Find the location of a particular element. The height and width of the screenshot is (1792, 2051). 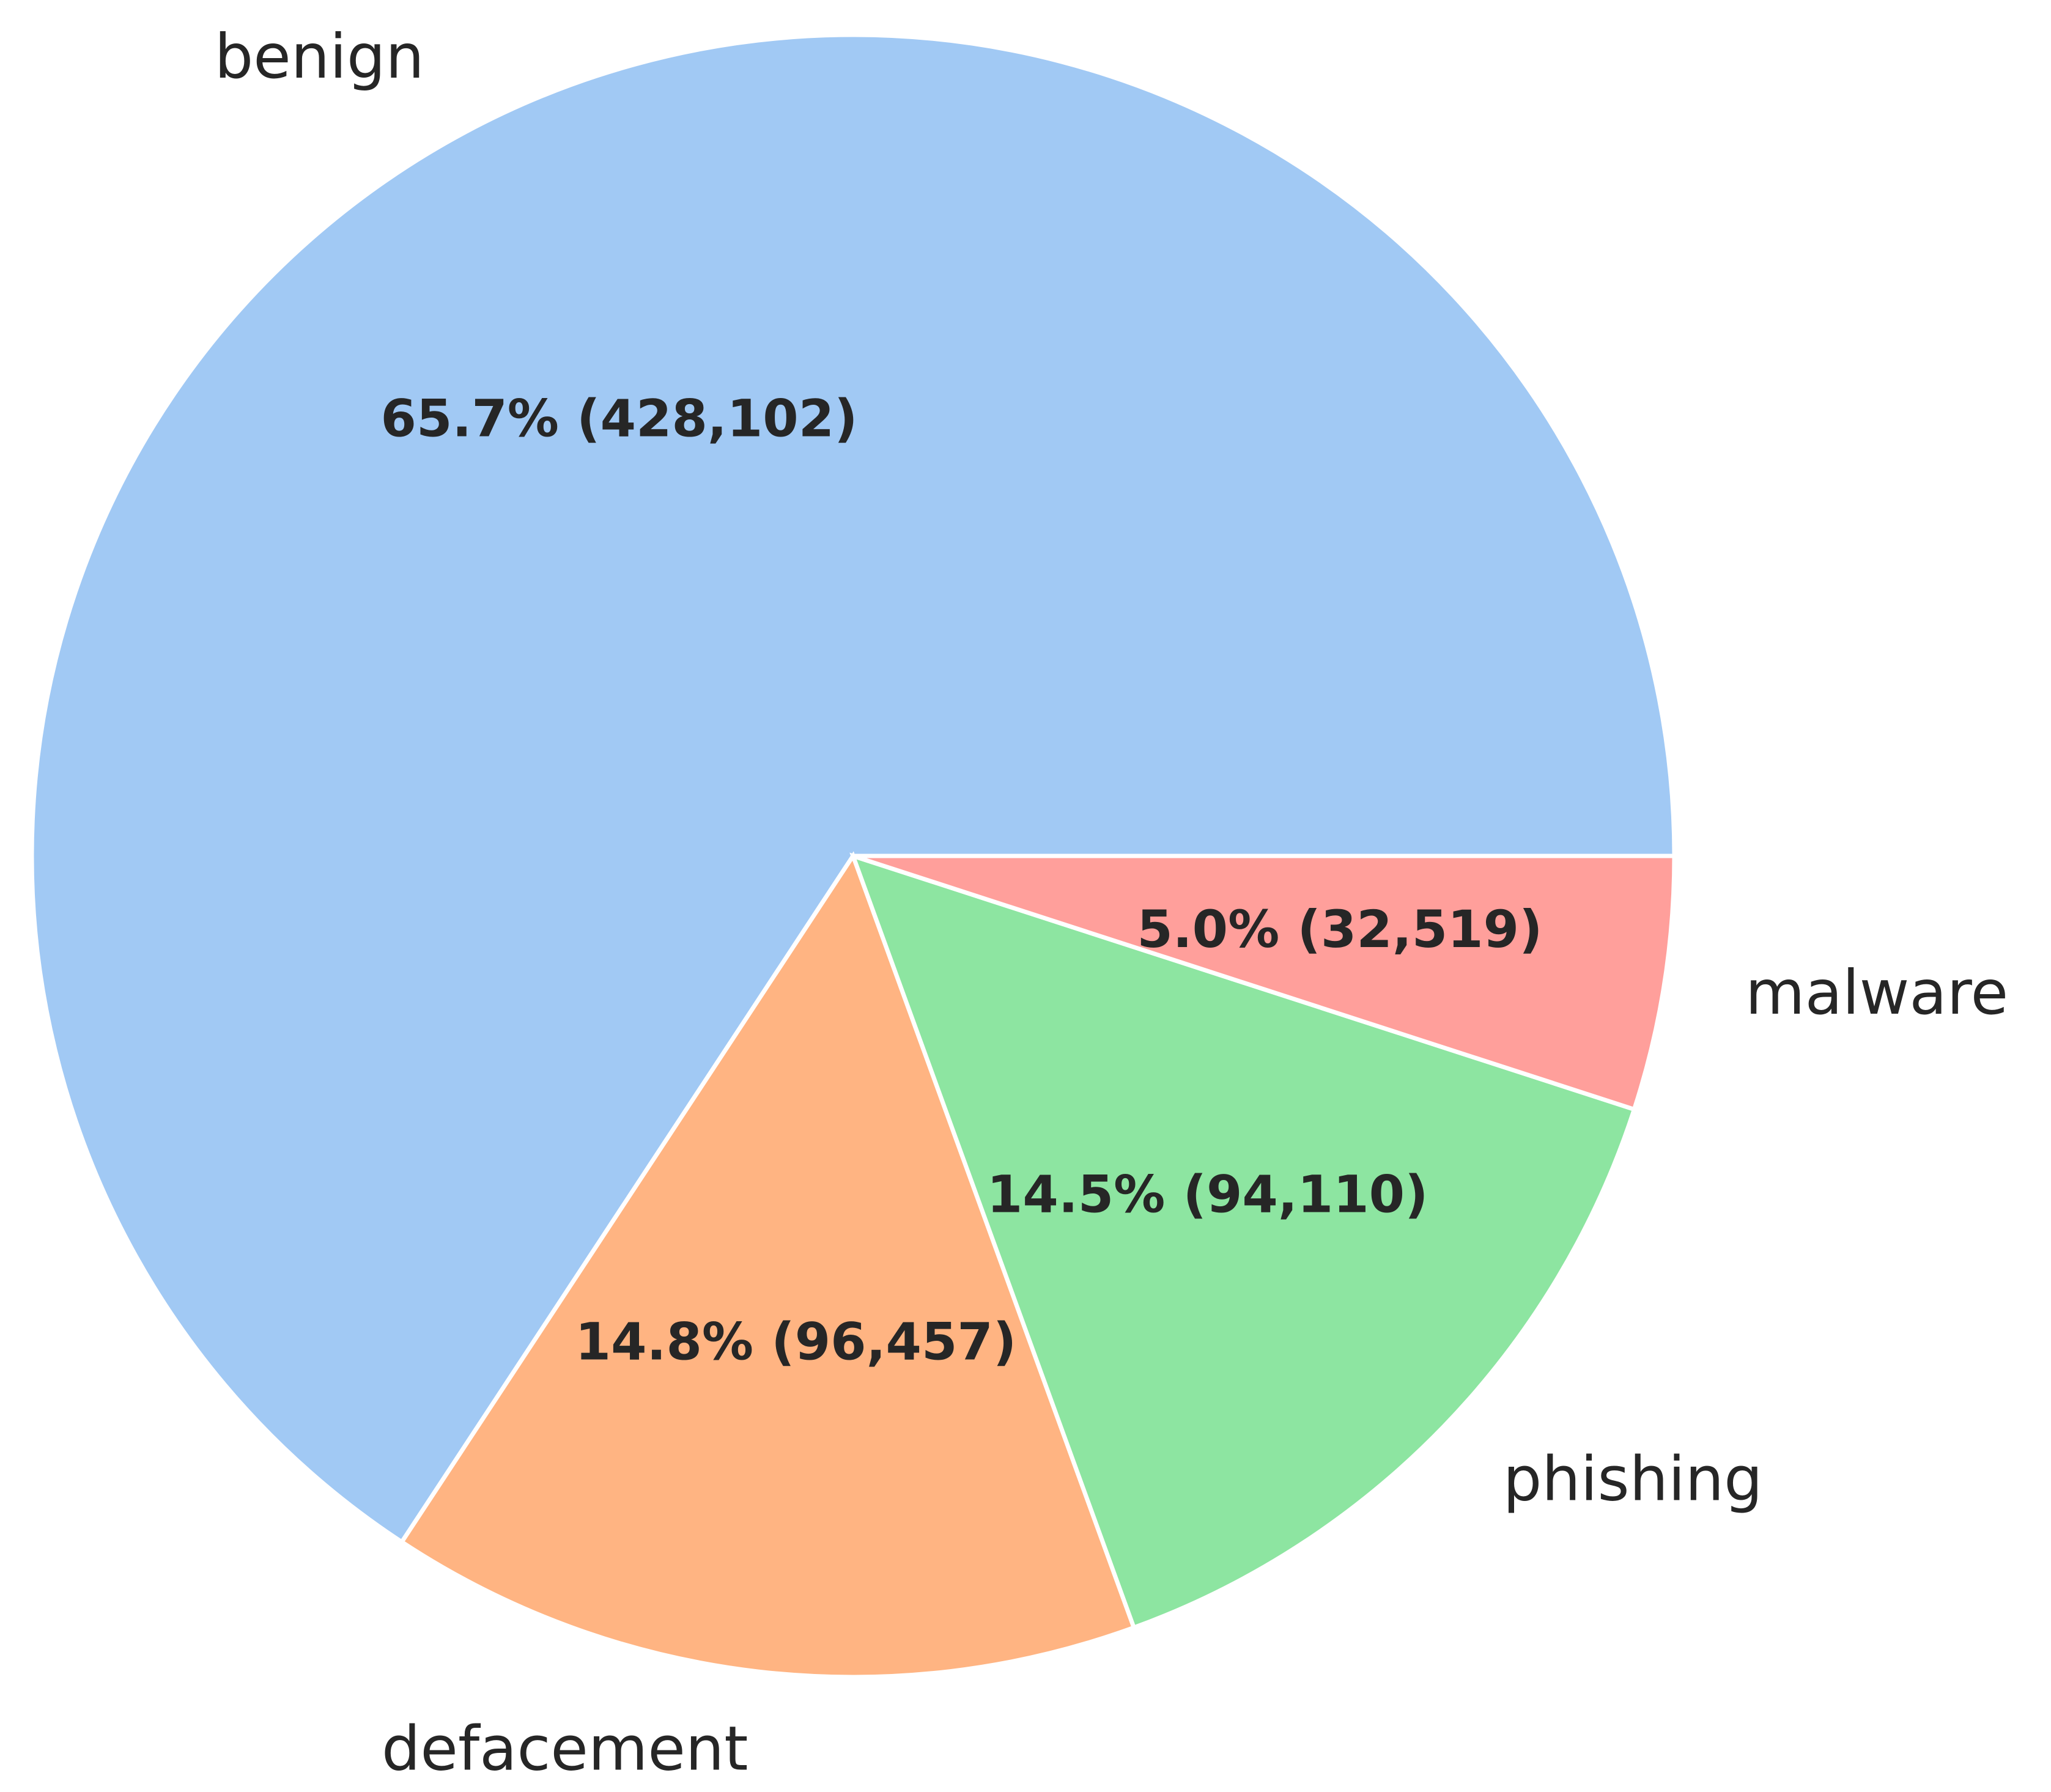

category-label-defacement: defacement is located at coordinates (565, 1749).